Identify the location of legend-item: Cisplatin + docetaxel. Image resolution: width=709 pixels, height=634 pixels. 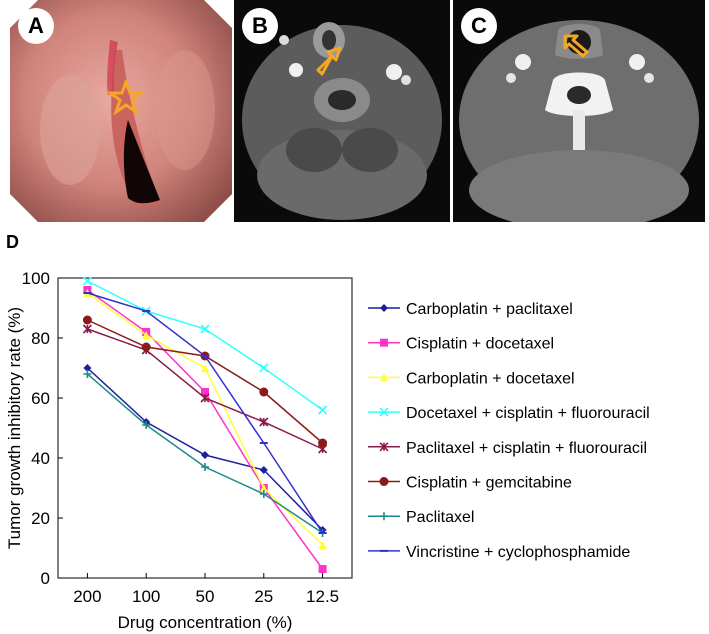
(461, 344).